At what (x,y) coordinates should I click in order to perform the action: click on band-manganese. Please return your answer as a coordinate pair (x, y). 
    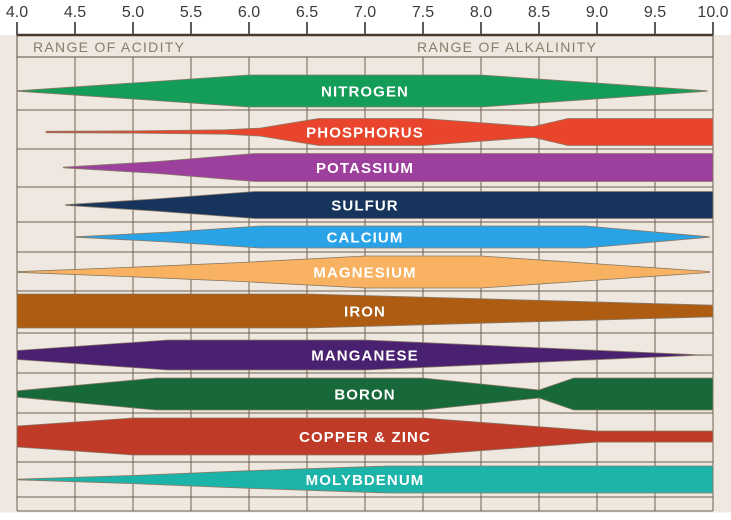
    Looking at the image, I should click on (365, 355).